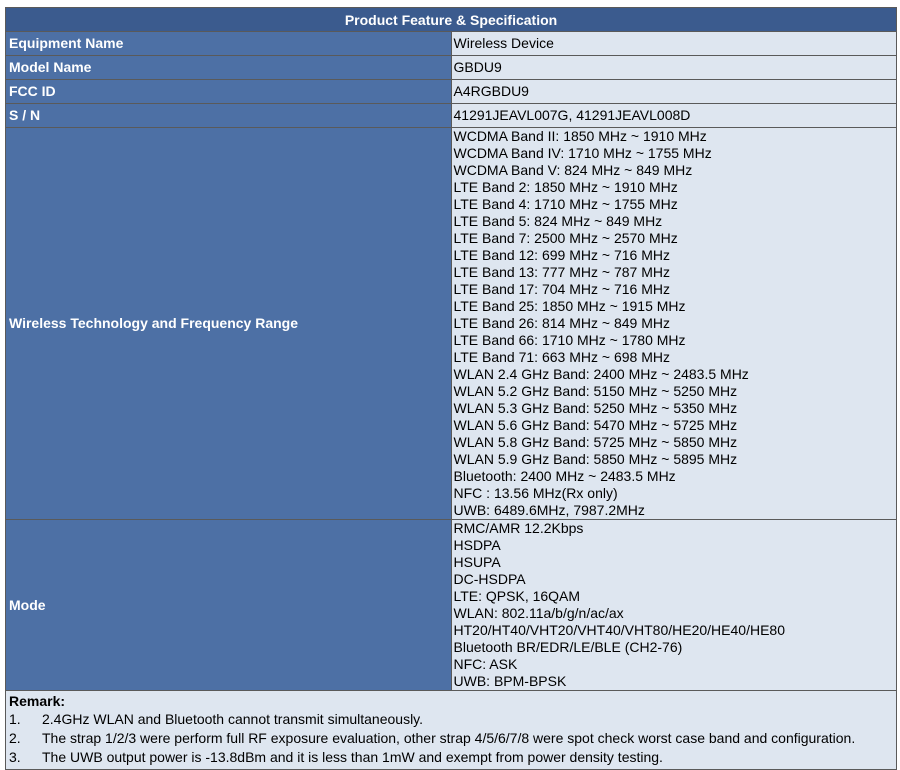 This screenshot has width=900, height=770. Describe the element at coordinates (510, 681) in the screenshot. I see `value-line: UWB: BPM-BPSK` at that location.